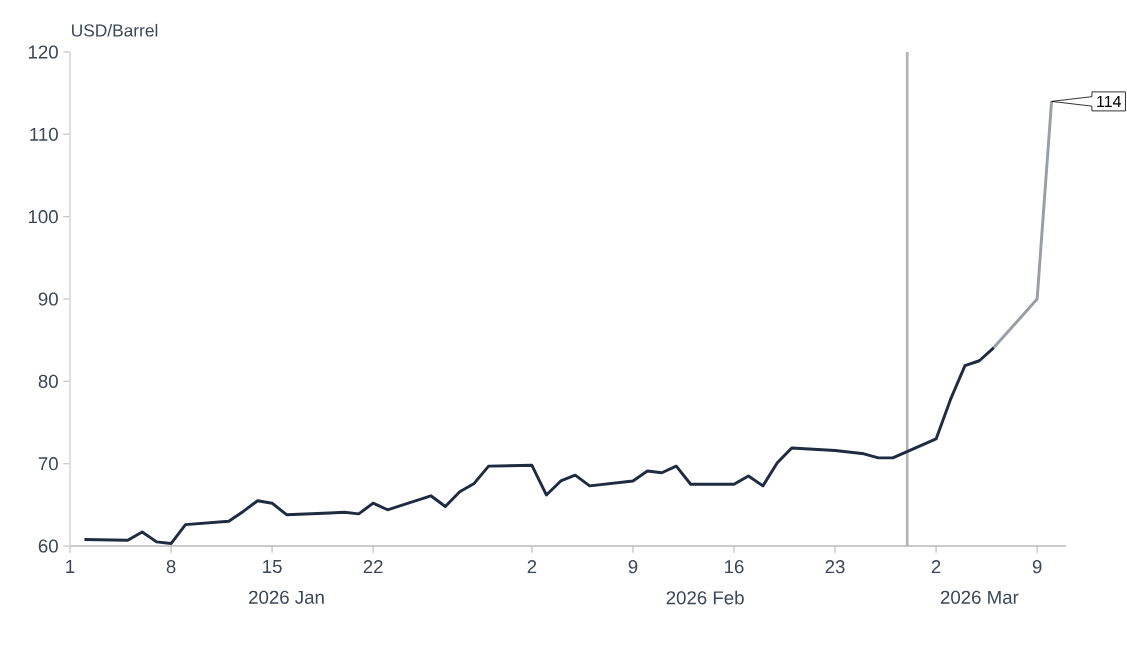  Describe the element at coordinates (373, 567) in the screenshot. I see `x-tick-label: 22` at that location.